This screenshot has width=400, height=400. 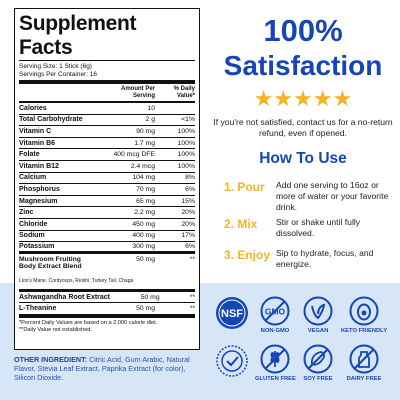 What do you see at coordinates (38, 201) in the screenshot?
I see `nutrient-name: Magnesium` at bounding box center [38, 201].